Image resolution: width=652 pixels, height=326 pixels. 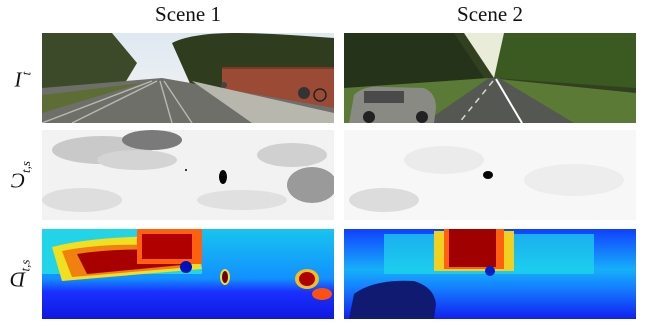 What do you see at coordinates (24, 79) in the screenshot?
I see `row-label-image: It` at bounding box center [24, 79].